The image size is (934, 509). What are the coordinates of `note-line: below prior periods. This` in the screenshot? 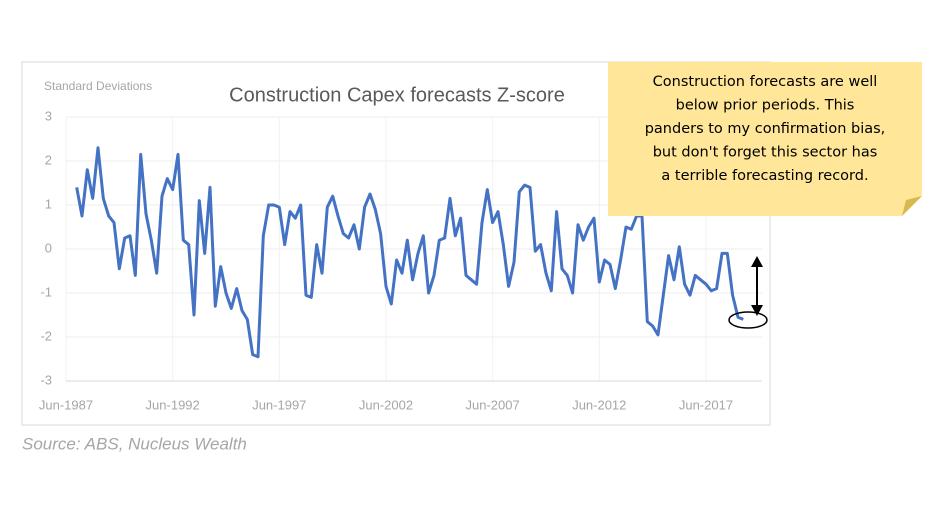 It's located at (765, 106).